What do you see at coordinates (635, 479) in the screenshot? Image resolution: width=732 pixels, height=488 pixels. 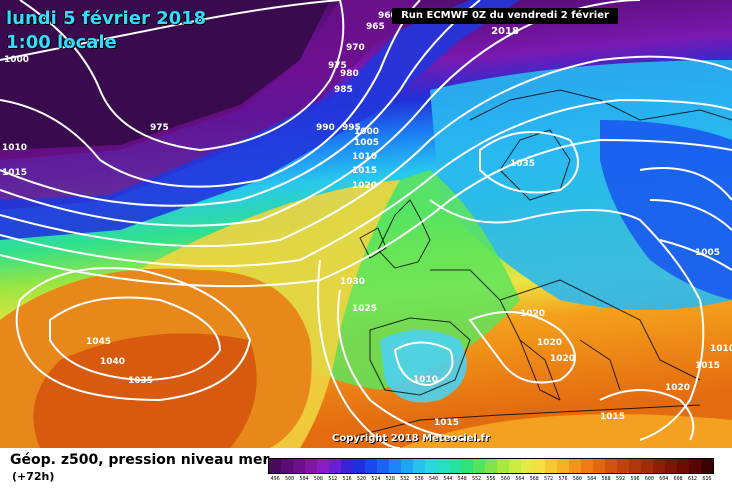 I see `legend-tick-label: 596` at bounding box center [635, 479].